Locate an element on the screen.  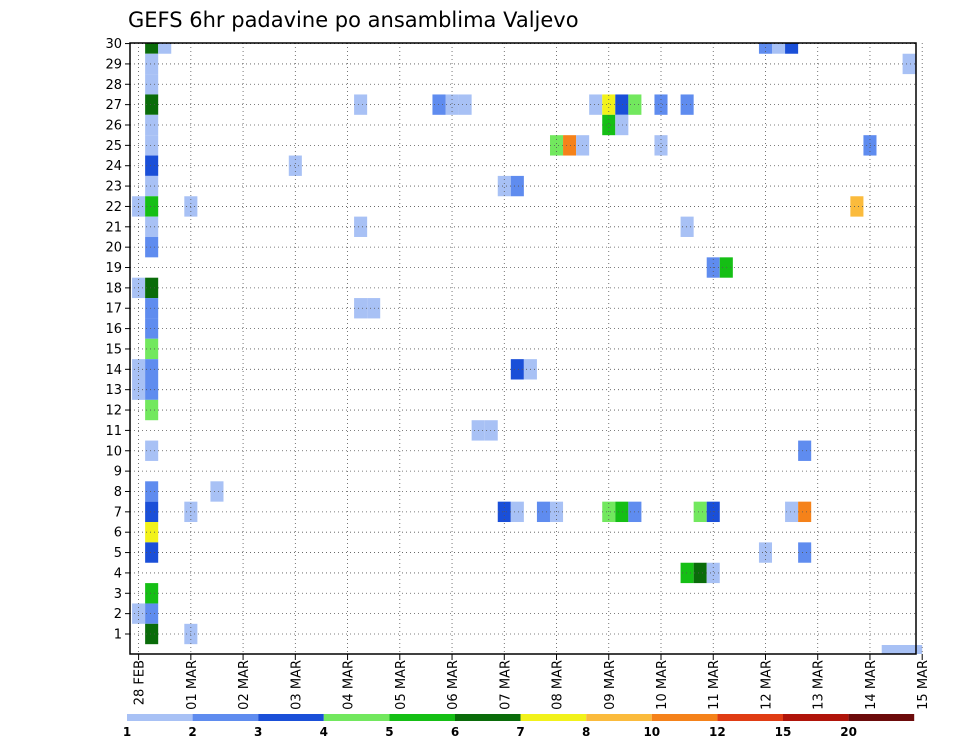
y-tick-label: 21 is located at coordinates (113, 227).